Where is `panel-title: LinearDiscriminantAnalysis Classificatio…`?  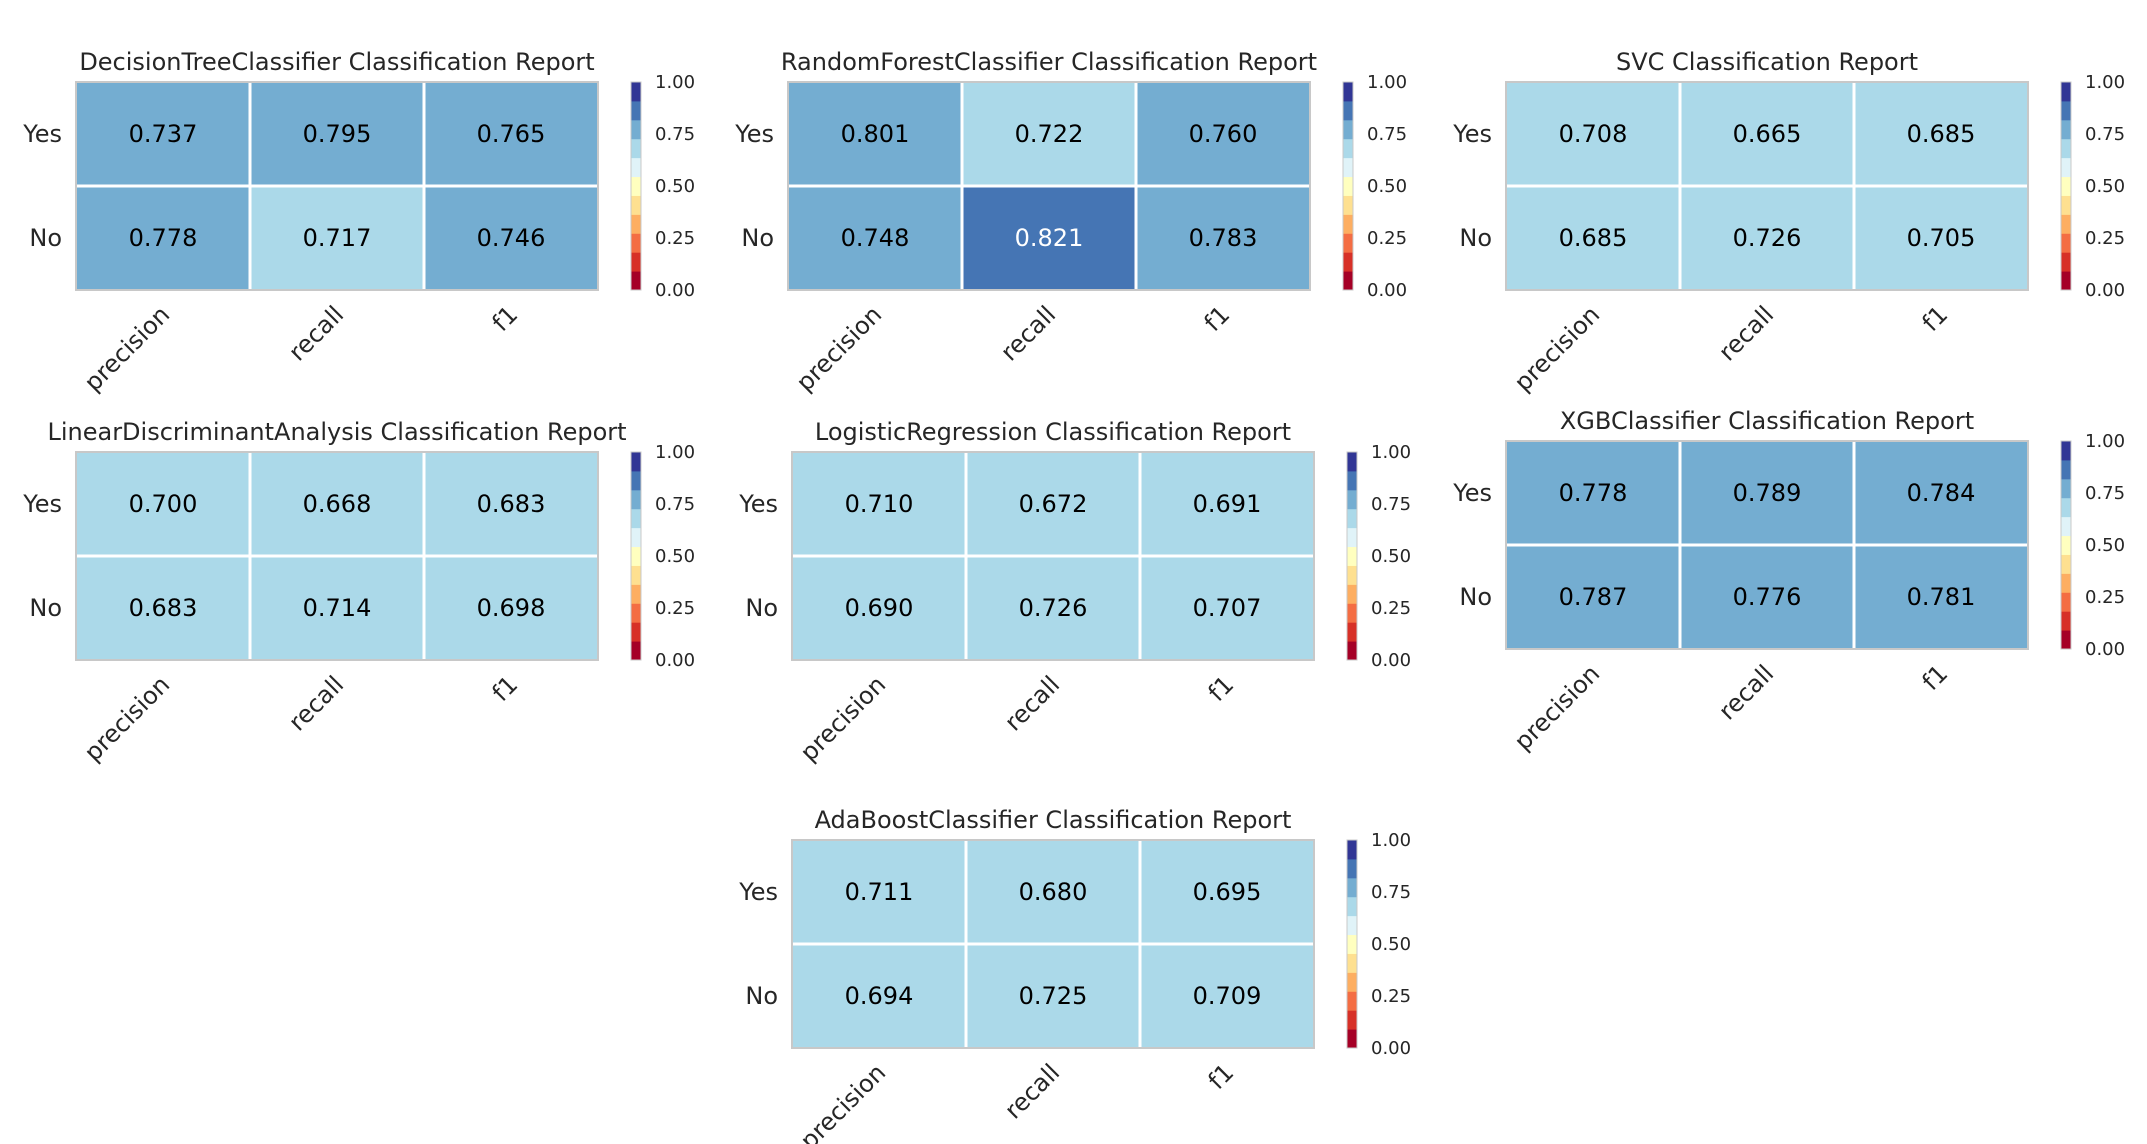 panel-title: LinearDiscriminantAnalysis Classificatio… is located at coordinates (336, 432).